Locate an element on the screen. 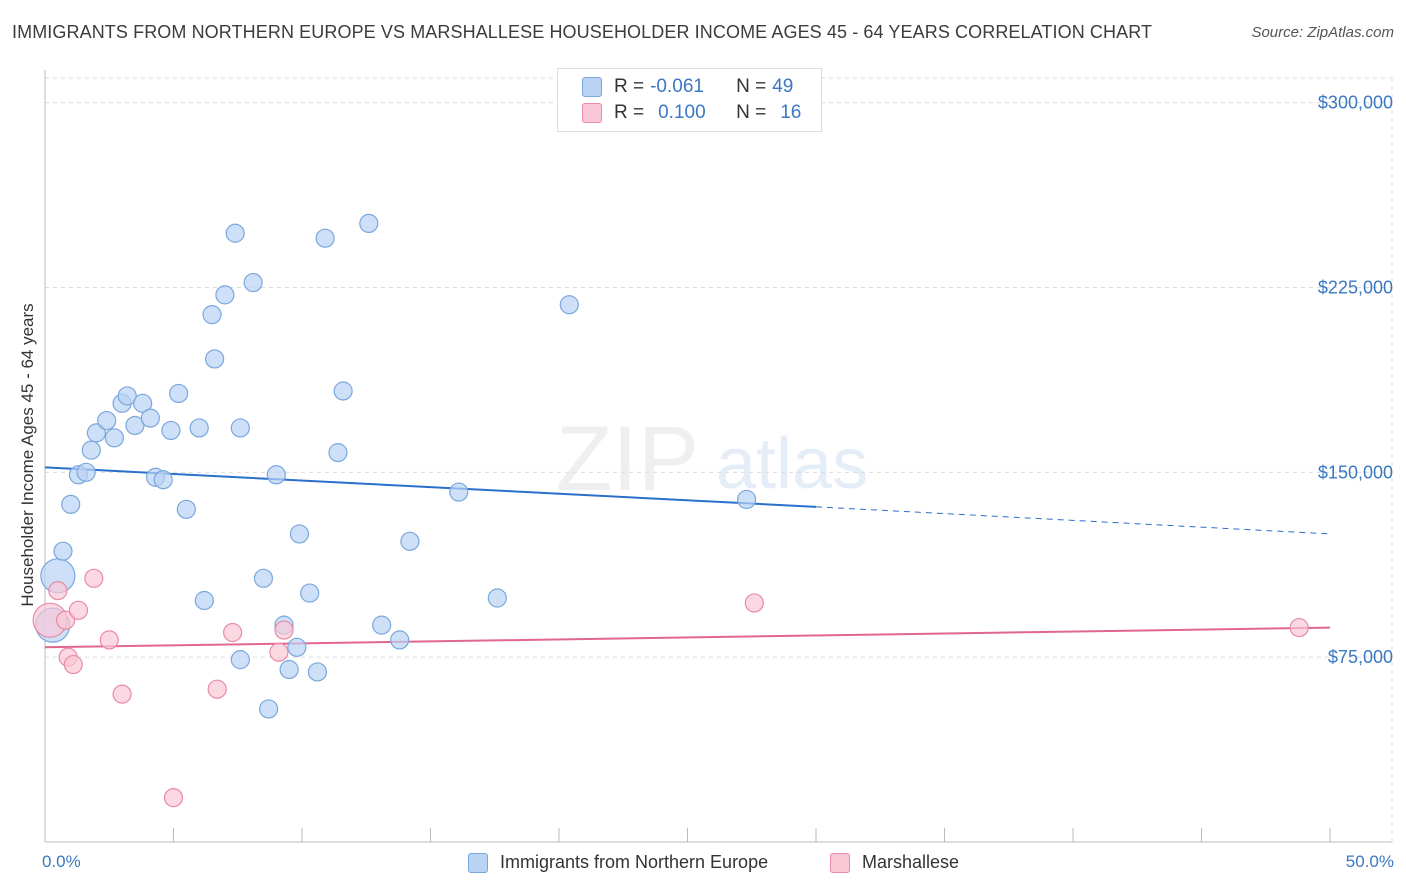 This screenshot has height=892, width=1406. watermark-atlas: atlas is located at coordinates (792, 464).